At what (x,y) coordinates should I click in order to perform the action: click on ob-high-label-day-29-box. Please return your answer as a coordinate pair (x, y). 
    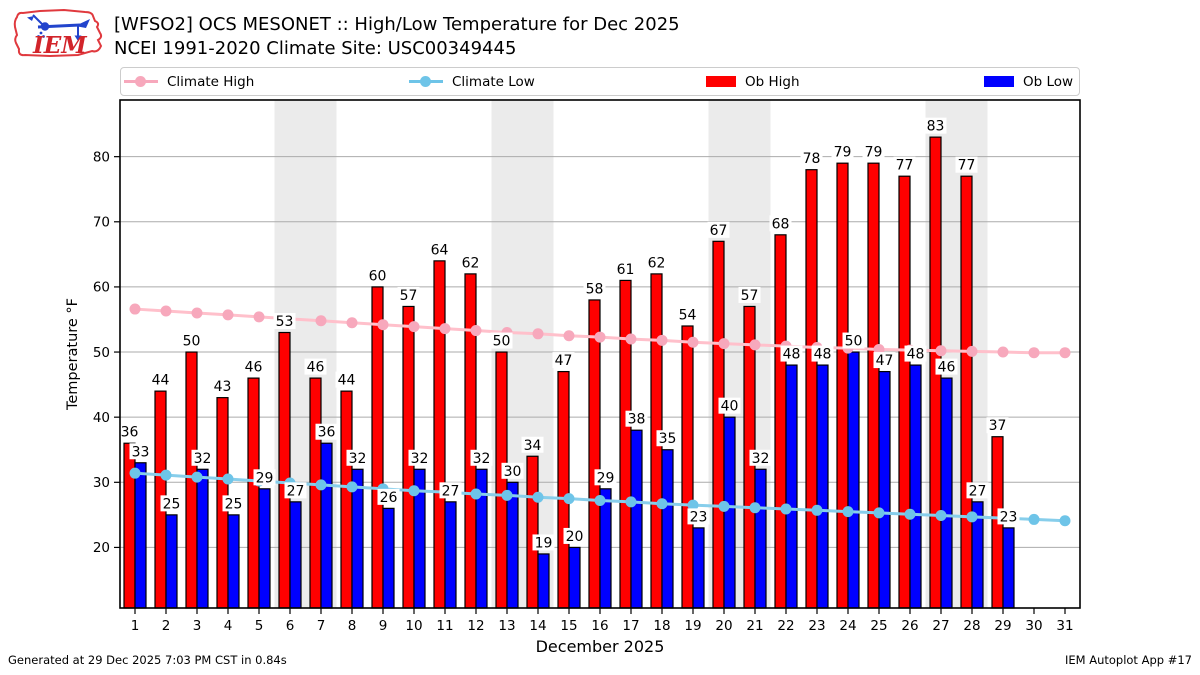
    Looking at the image, I should click on (997, 425).